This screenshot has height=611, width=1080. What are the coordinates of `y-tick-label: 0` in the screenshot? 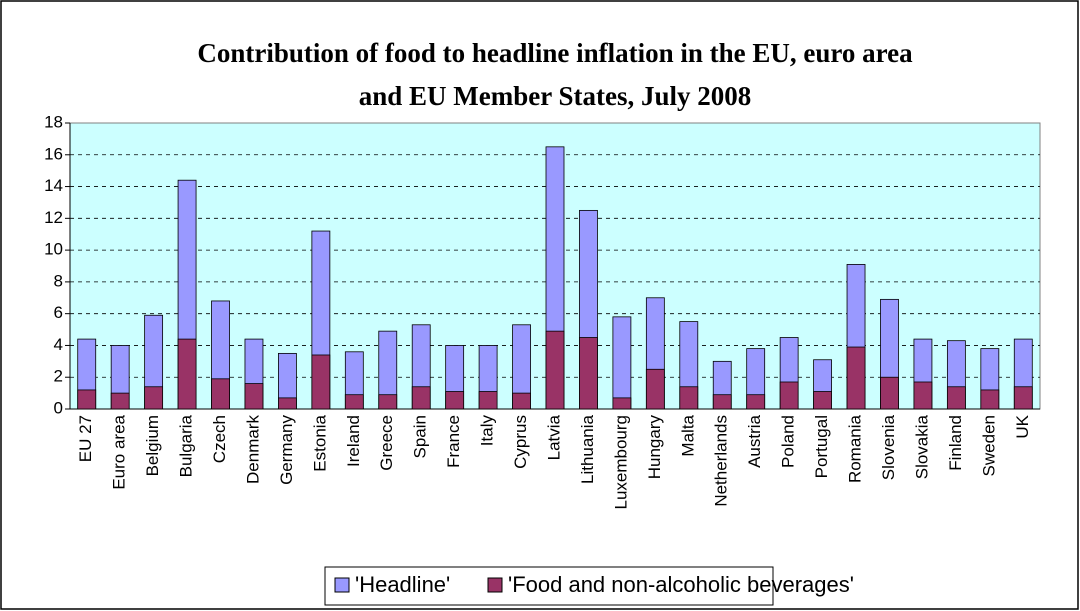 It's located at (58, 407).